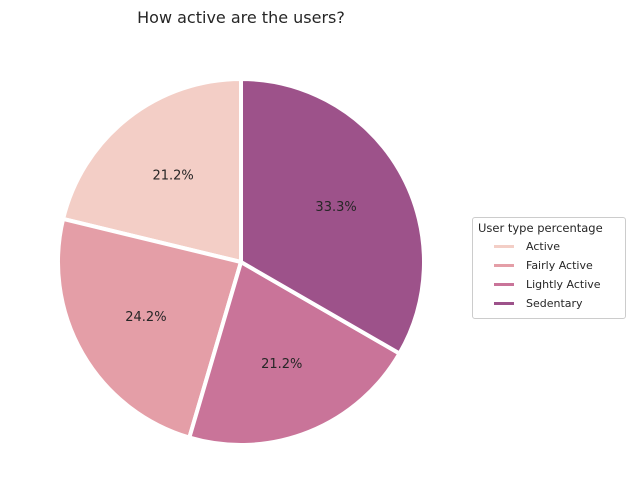 The image size is (637, 504). I want to click on legend-entry-sedentary: Sedentary, so click(549, 303).